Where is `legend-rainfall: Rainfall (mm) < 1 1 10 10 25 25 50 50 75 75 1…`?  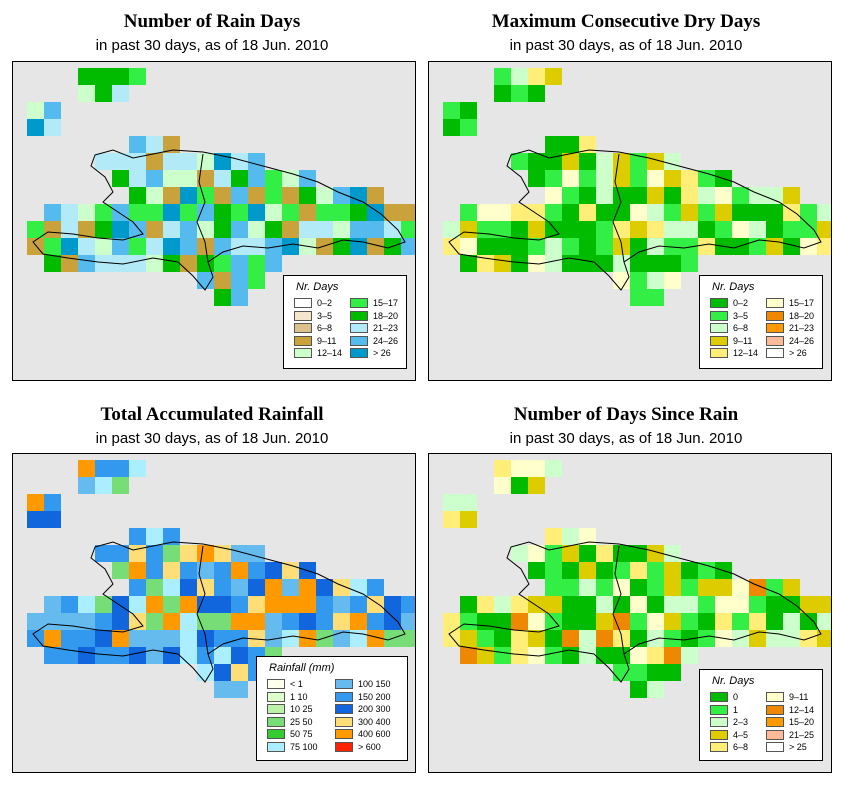 legend-rainfall: Rainfall (mm) < 1 1 10 10 25 25 50 50 75 75 1… is located at coordinates (332, 708).